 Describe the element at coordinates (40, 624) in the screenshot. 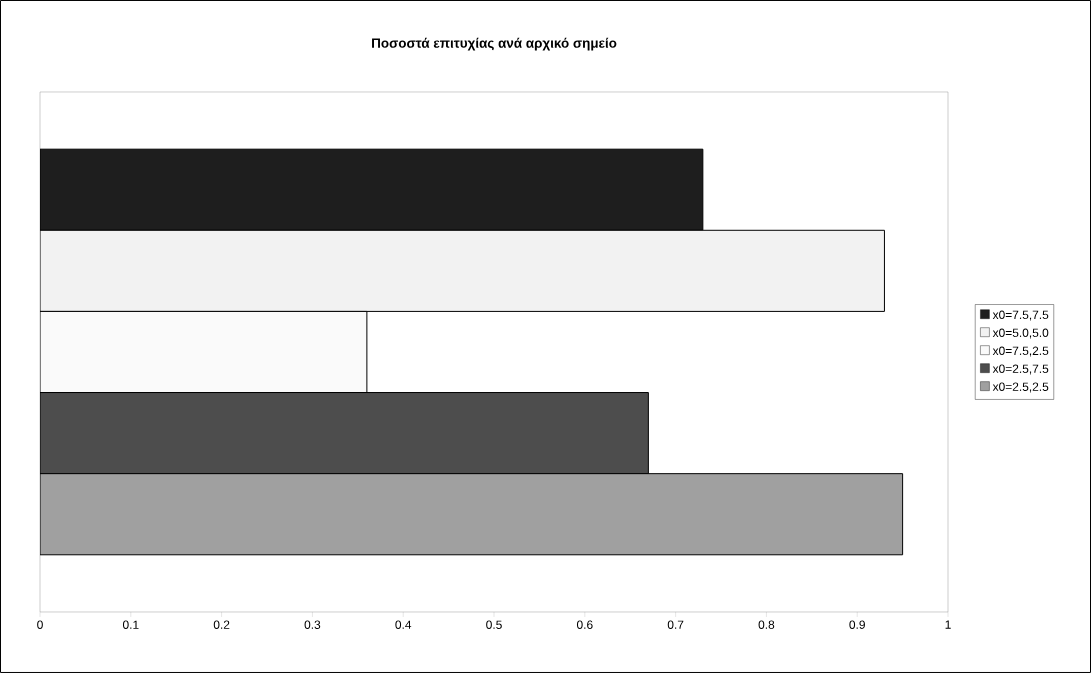

I see `x-tick-label: 0` at that location.